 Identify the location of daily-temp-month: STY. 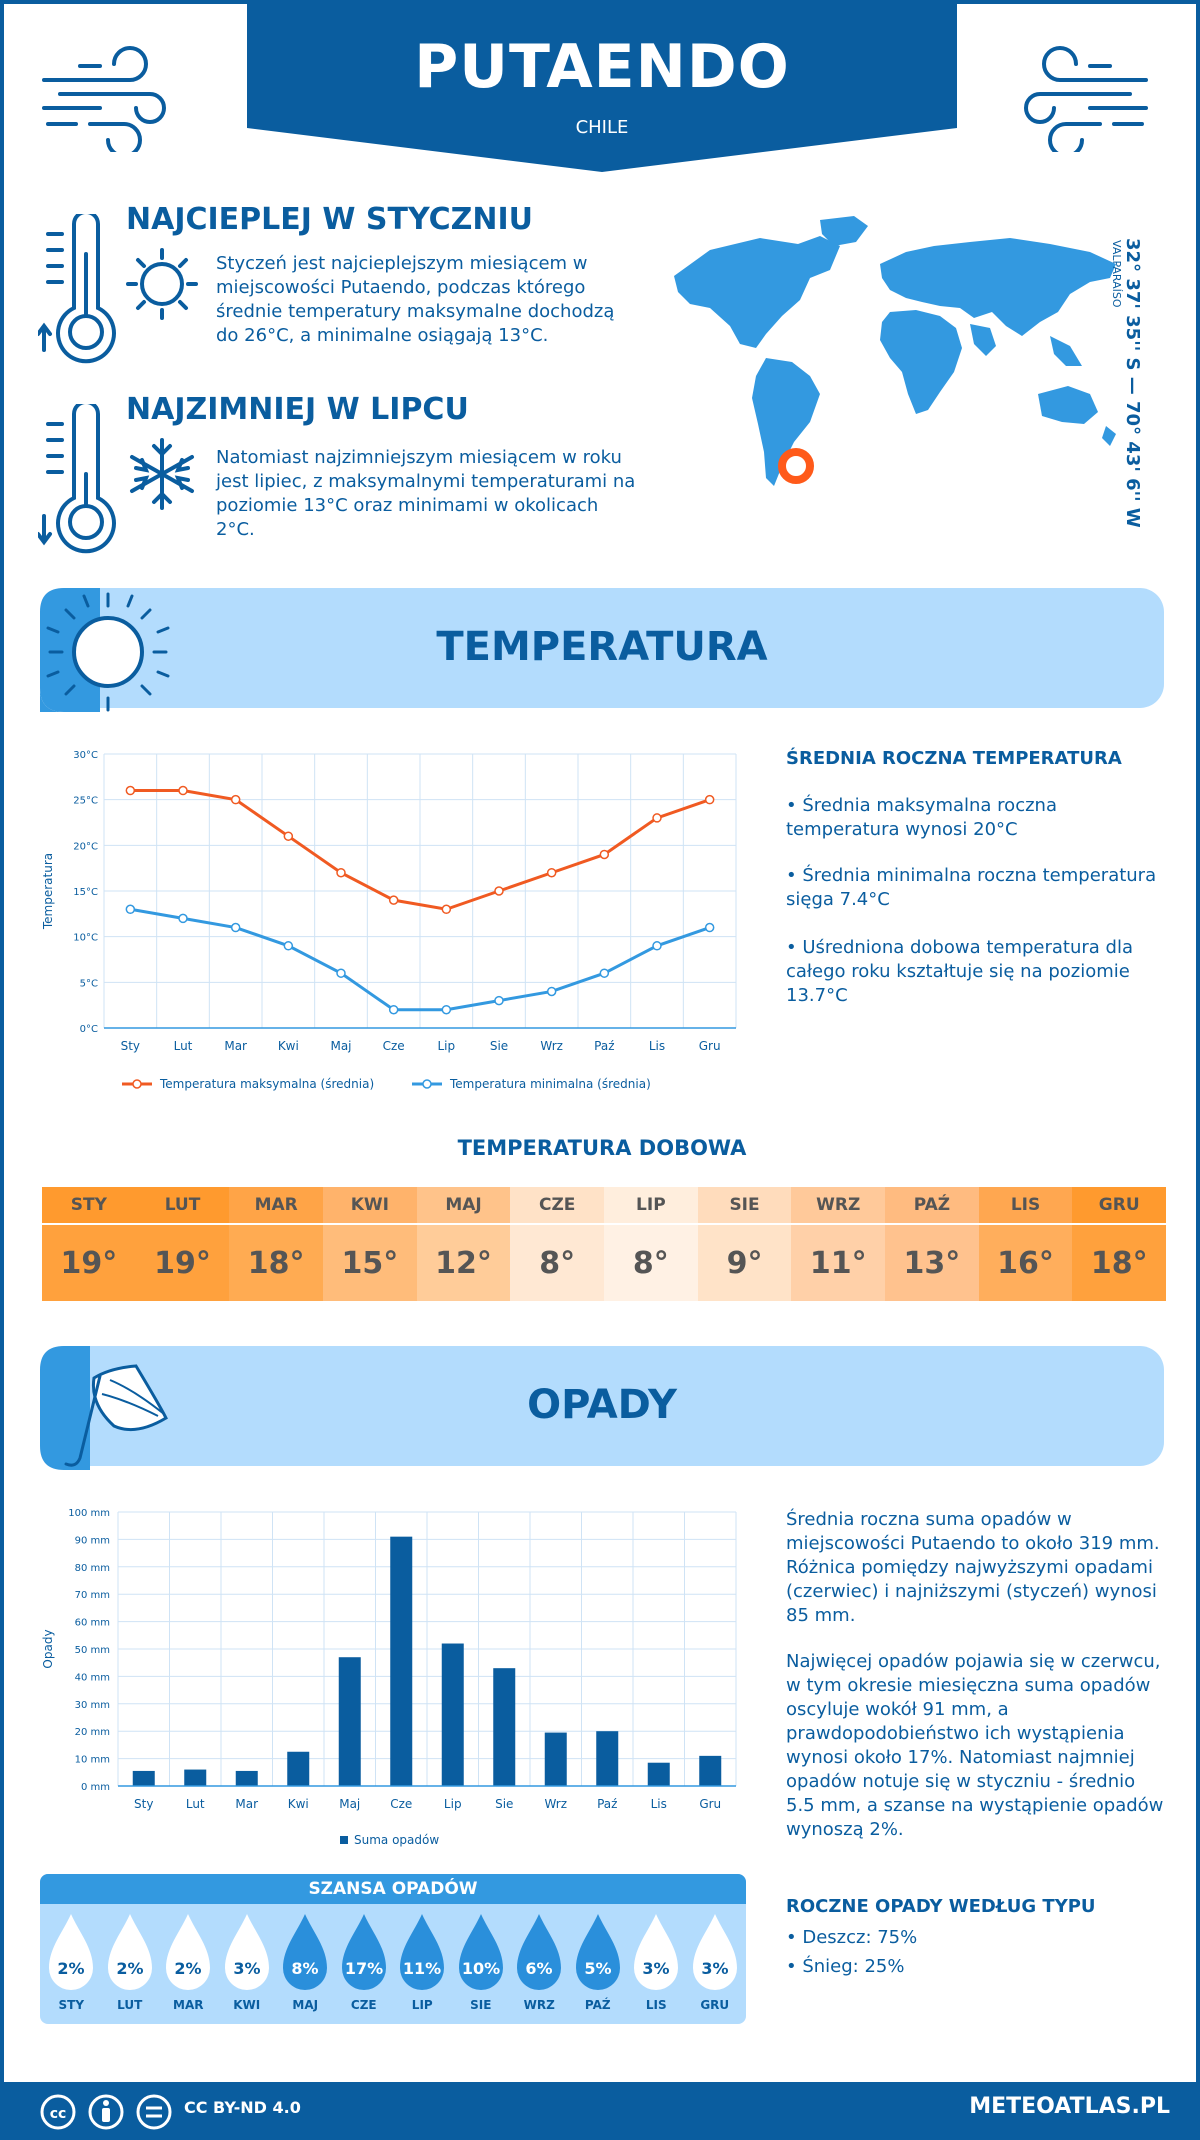
(89, 1206).